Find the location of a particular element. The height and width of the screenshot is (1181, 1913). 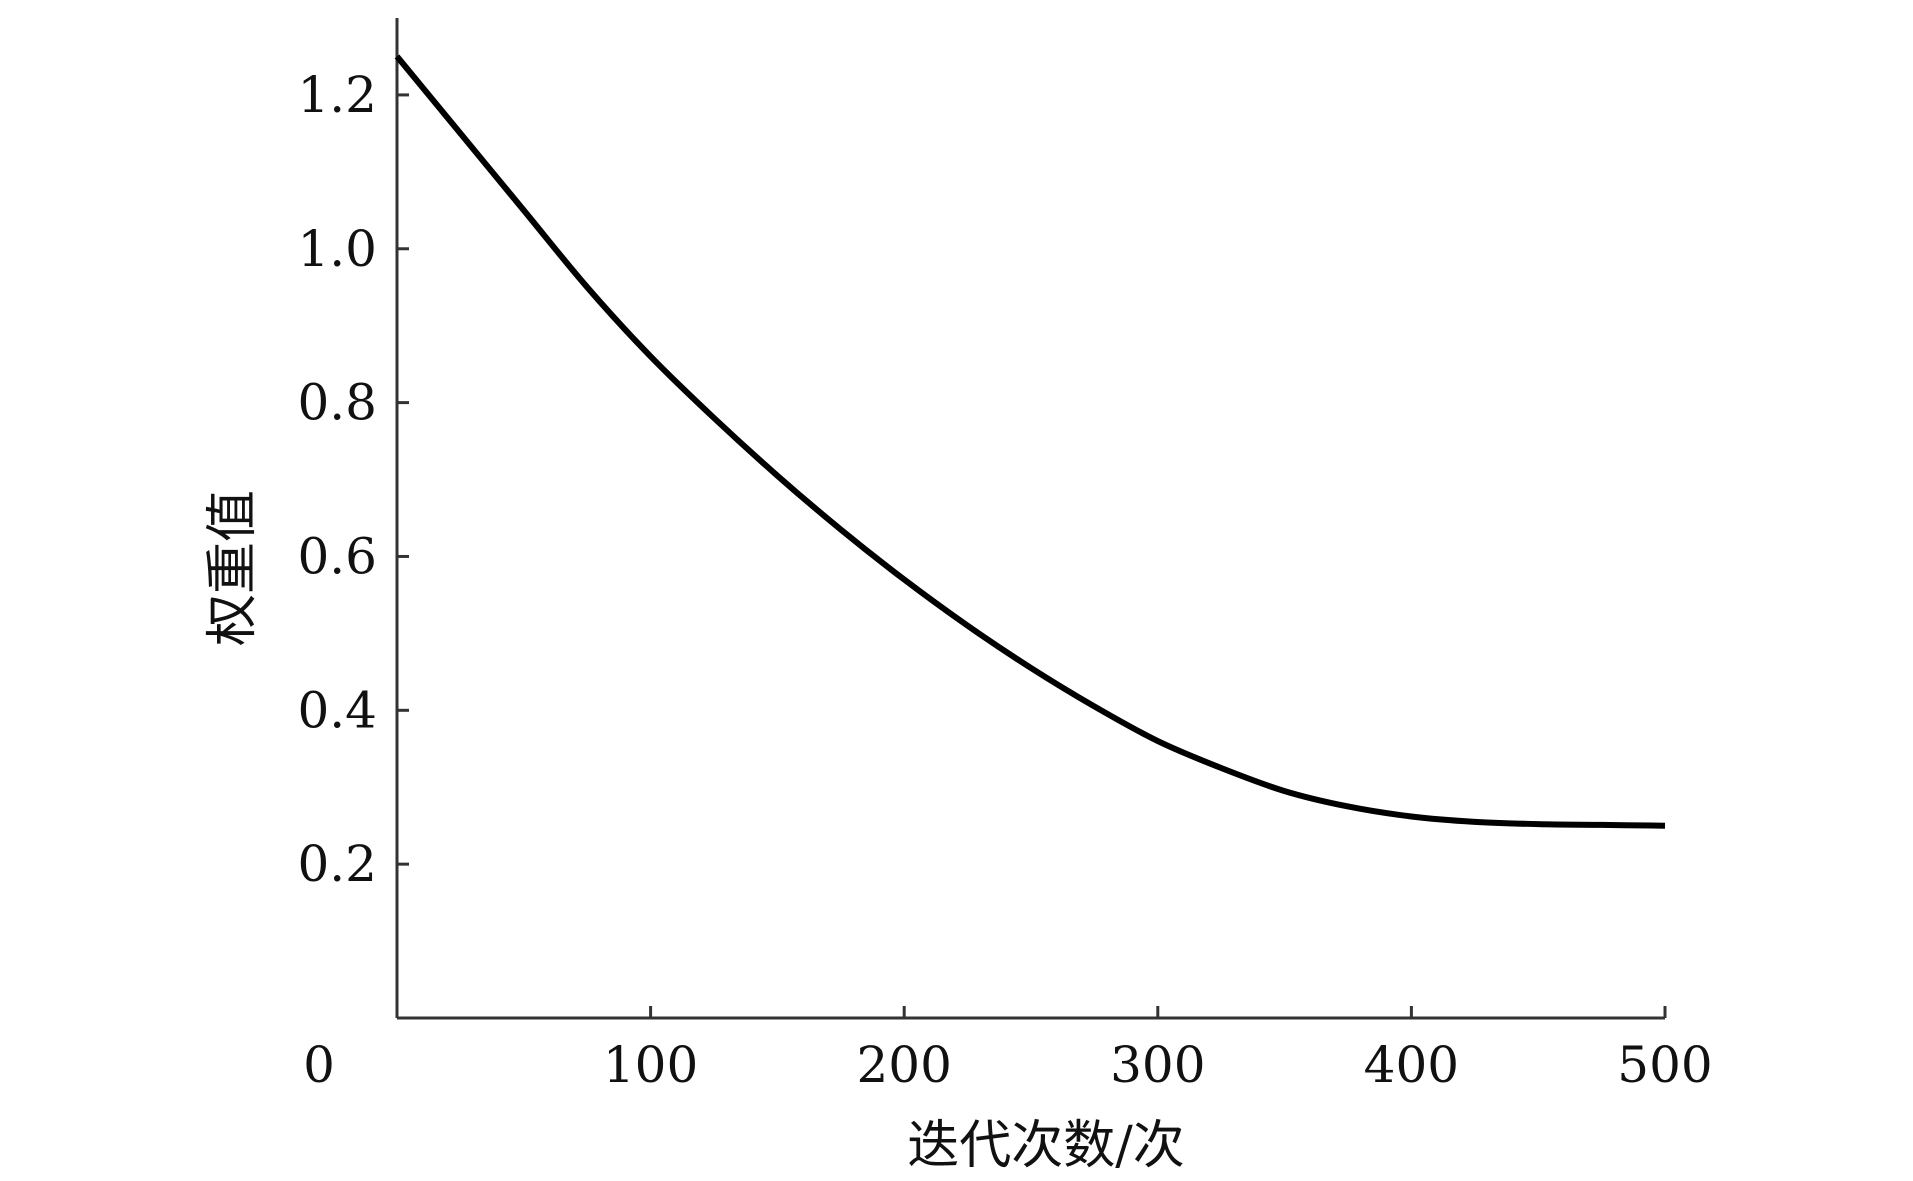

x-tick-label: 200 is located at coordinates (903, 1065).